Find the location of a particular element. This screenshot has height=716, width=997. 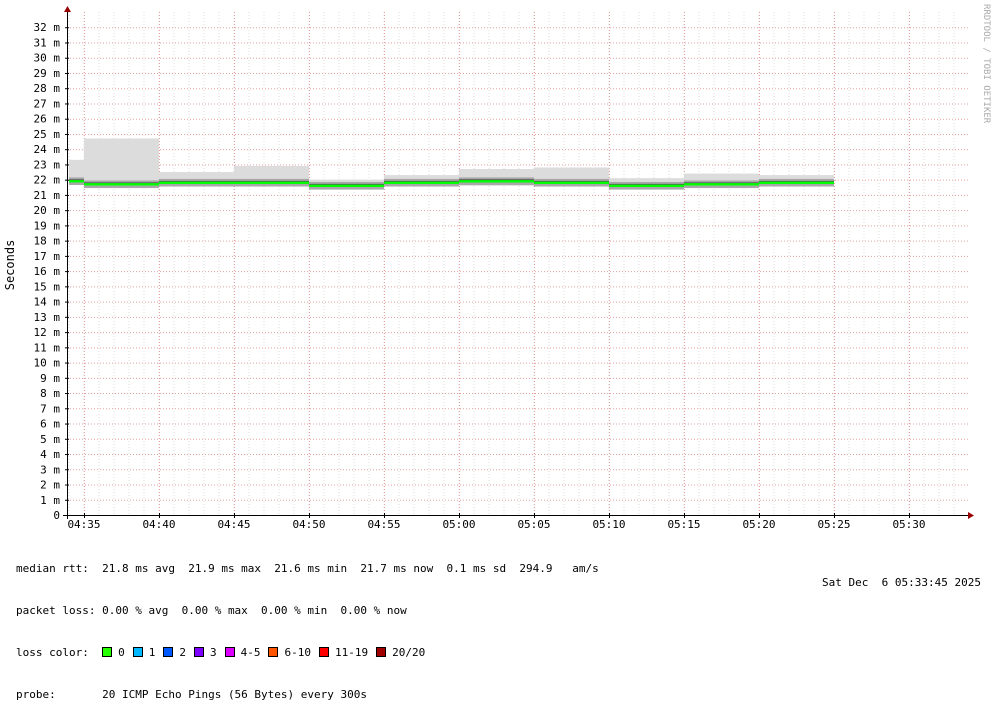

y-tick-label: 12 m is located at coordinates (47, 332).